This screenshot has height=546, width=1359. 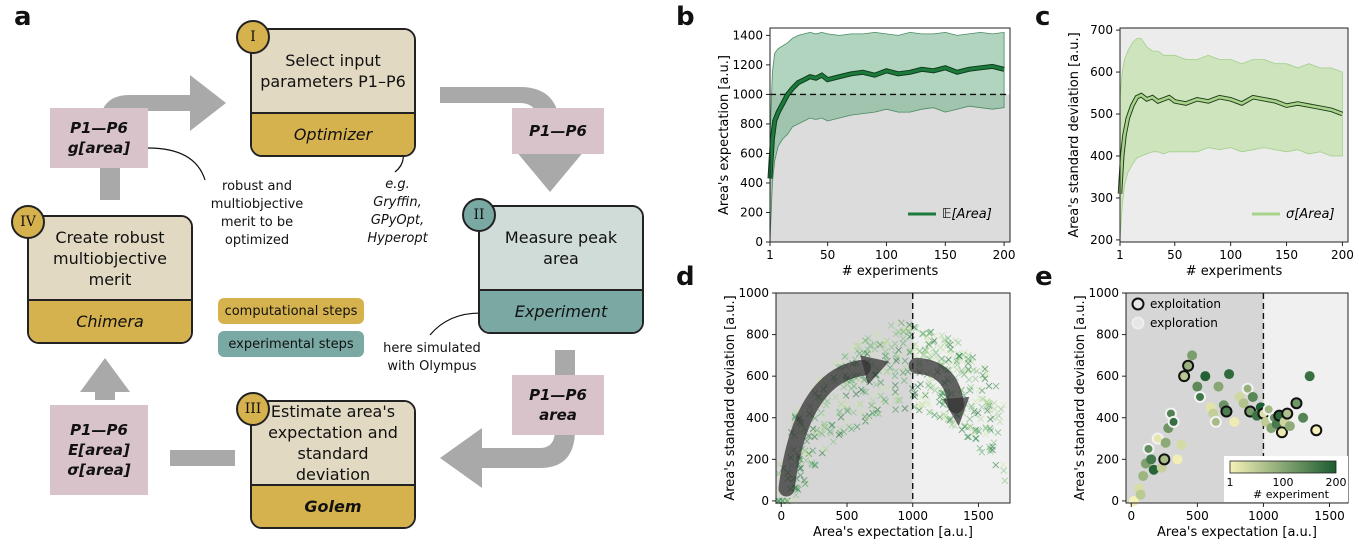 What do you see at coordinates (1286, 255) in the screenshot?
I see `chart-c-xtick-label: 150` at bounding box center [1286, 255].